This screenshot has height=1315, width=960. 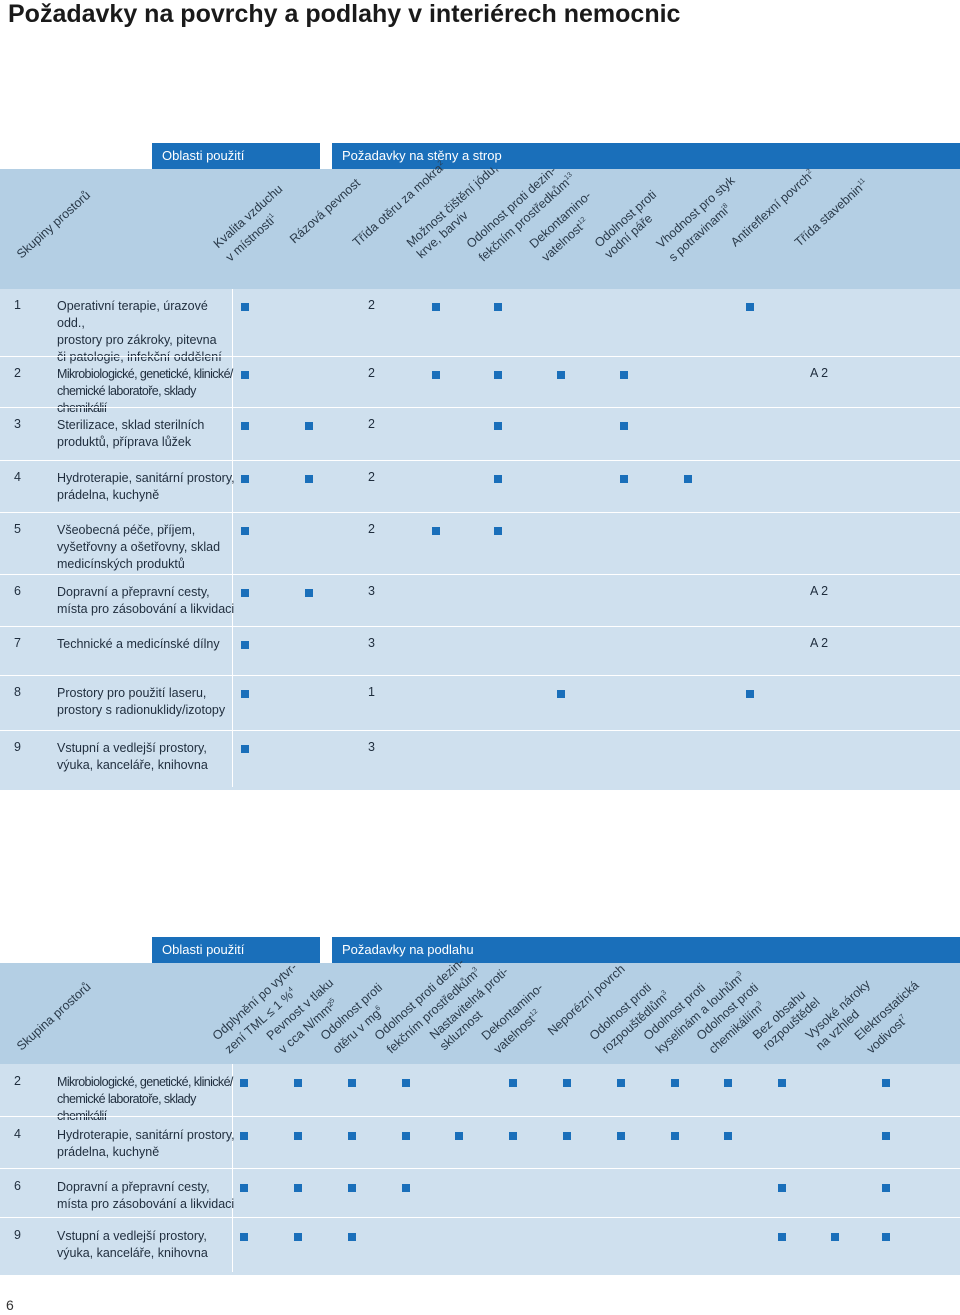 I want to click on row-label-line: Sterilizace, sklad sterilních, so click(x=131, y=425).